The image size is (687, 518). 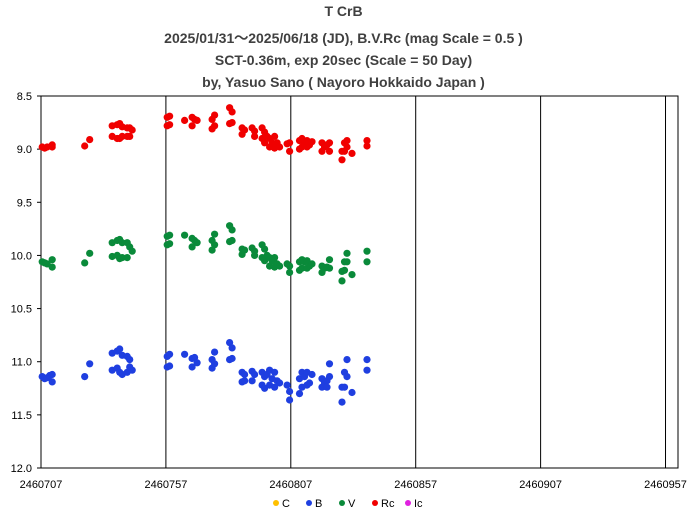 What do you see at coordinates (21, 310) in the screenshot?
I see `y-tick-label: 10.5` at bounding box center [21, 310].